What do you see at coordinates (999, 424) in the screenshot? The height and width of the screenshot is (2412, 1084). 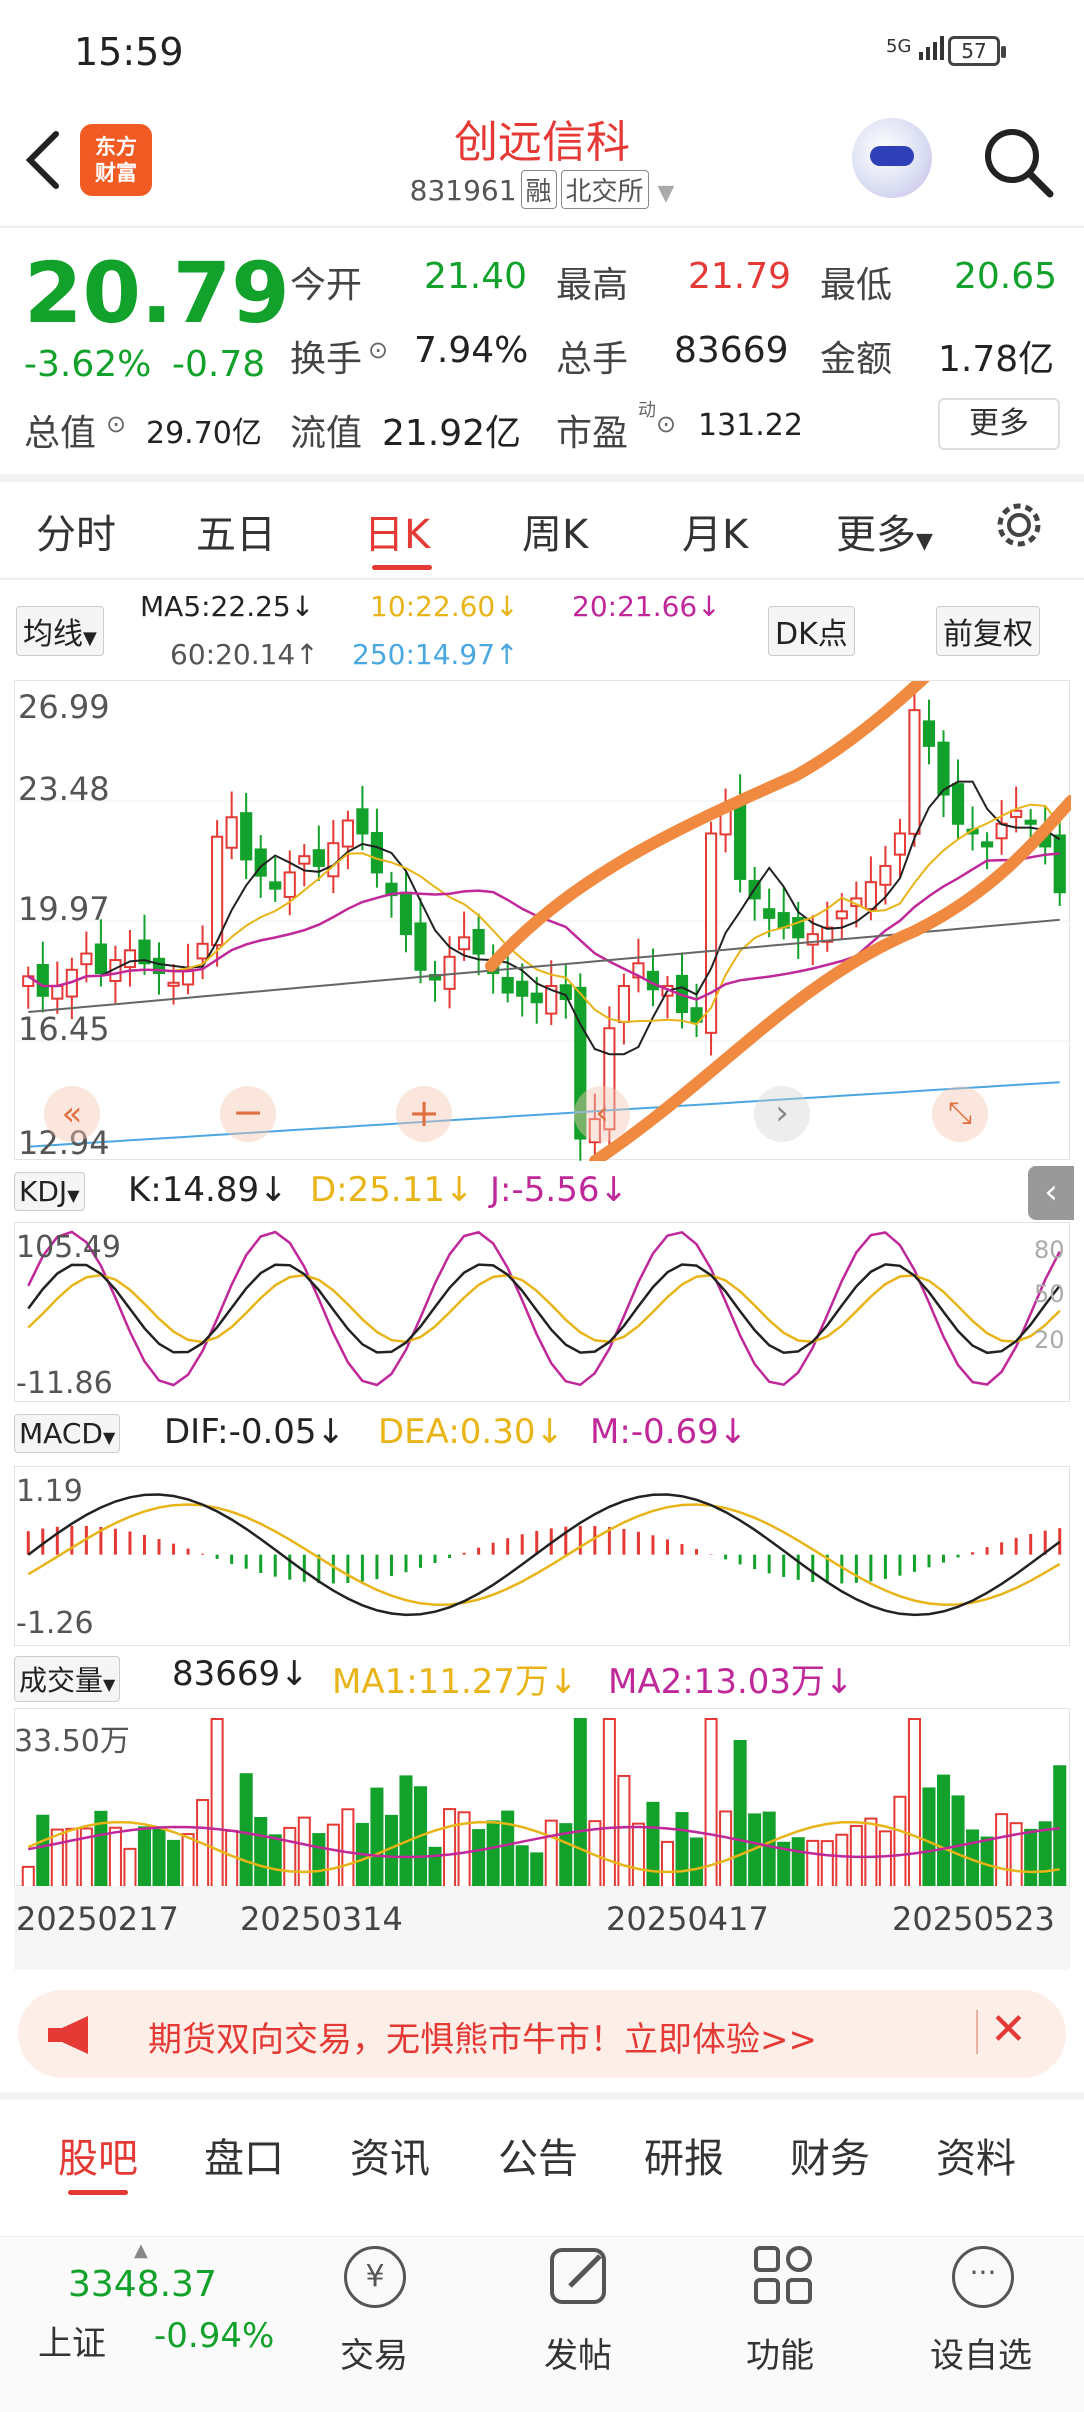 I see `more-button: 更多` at bounding box center [999, 424].